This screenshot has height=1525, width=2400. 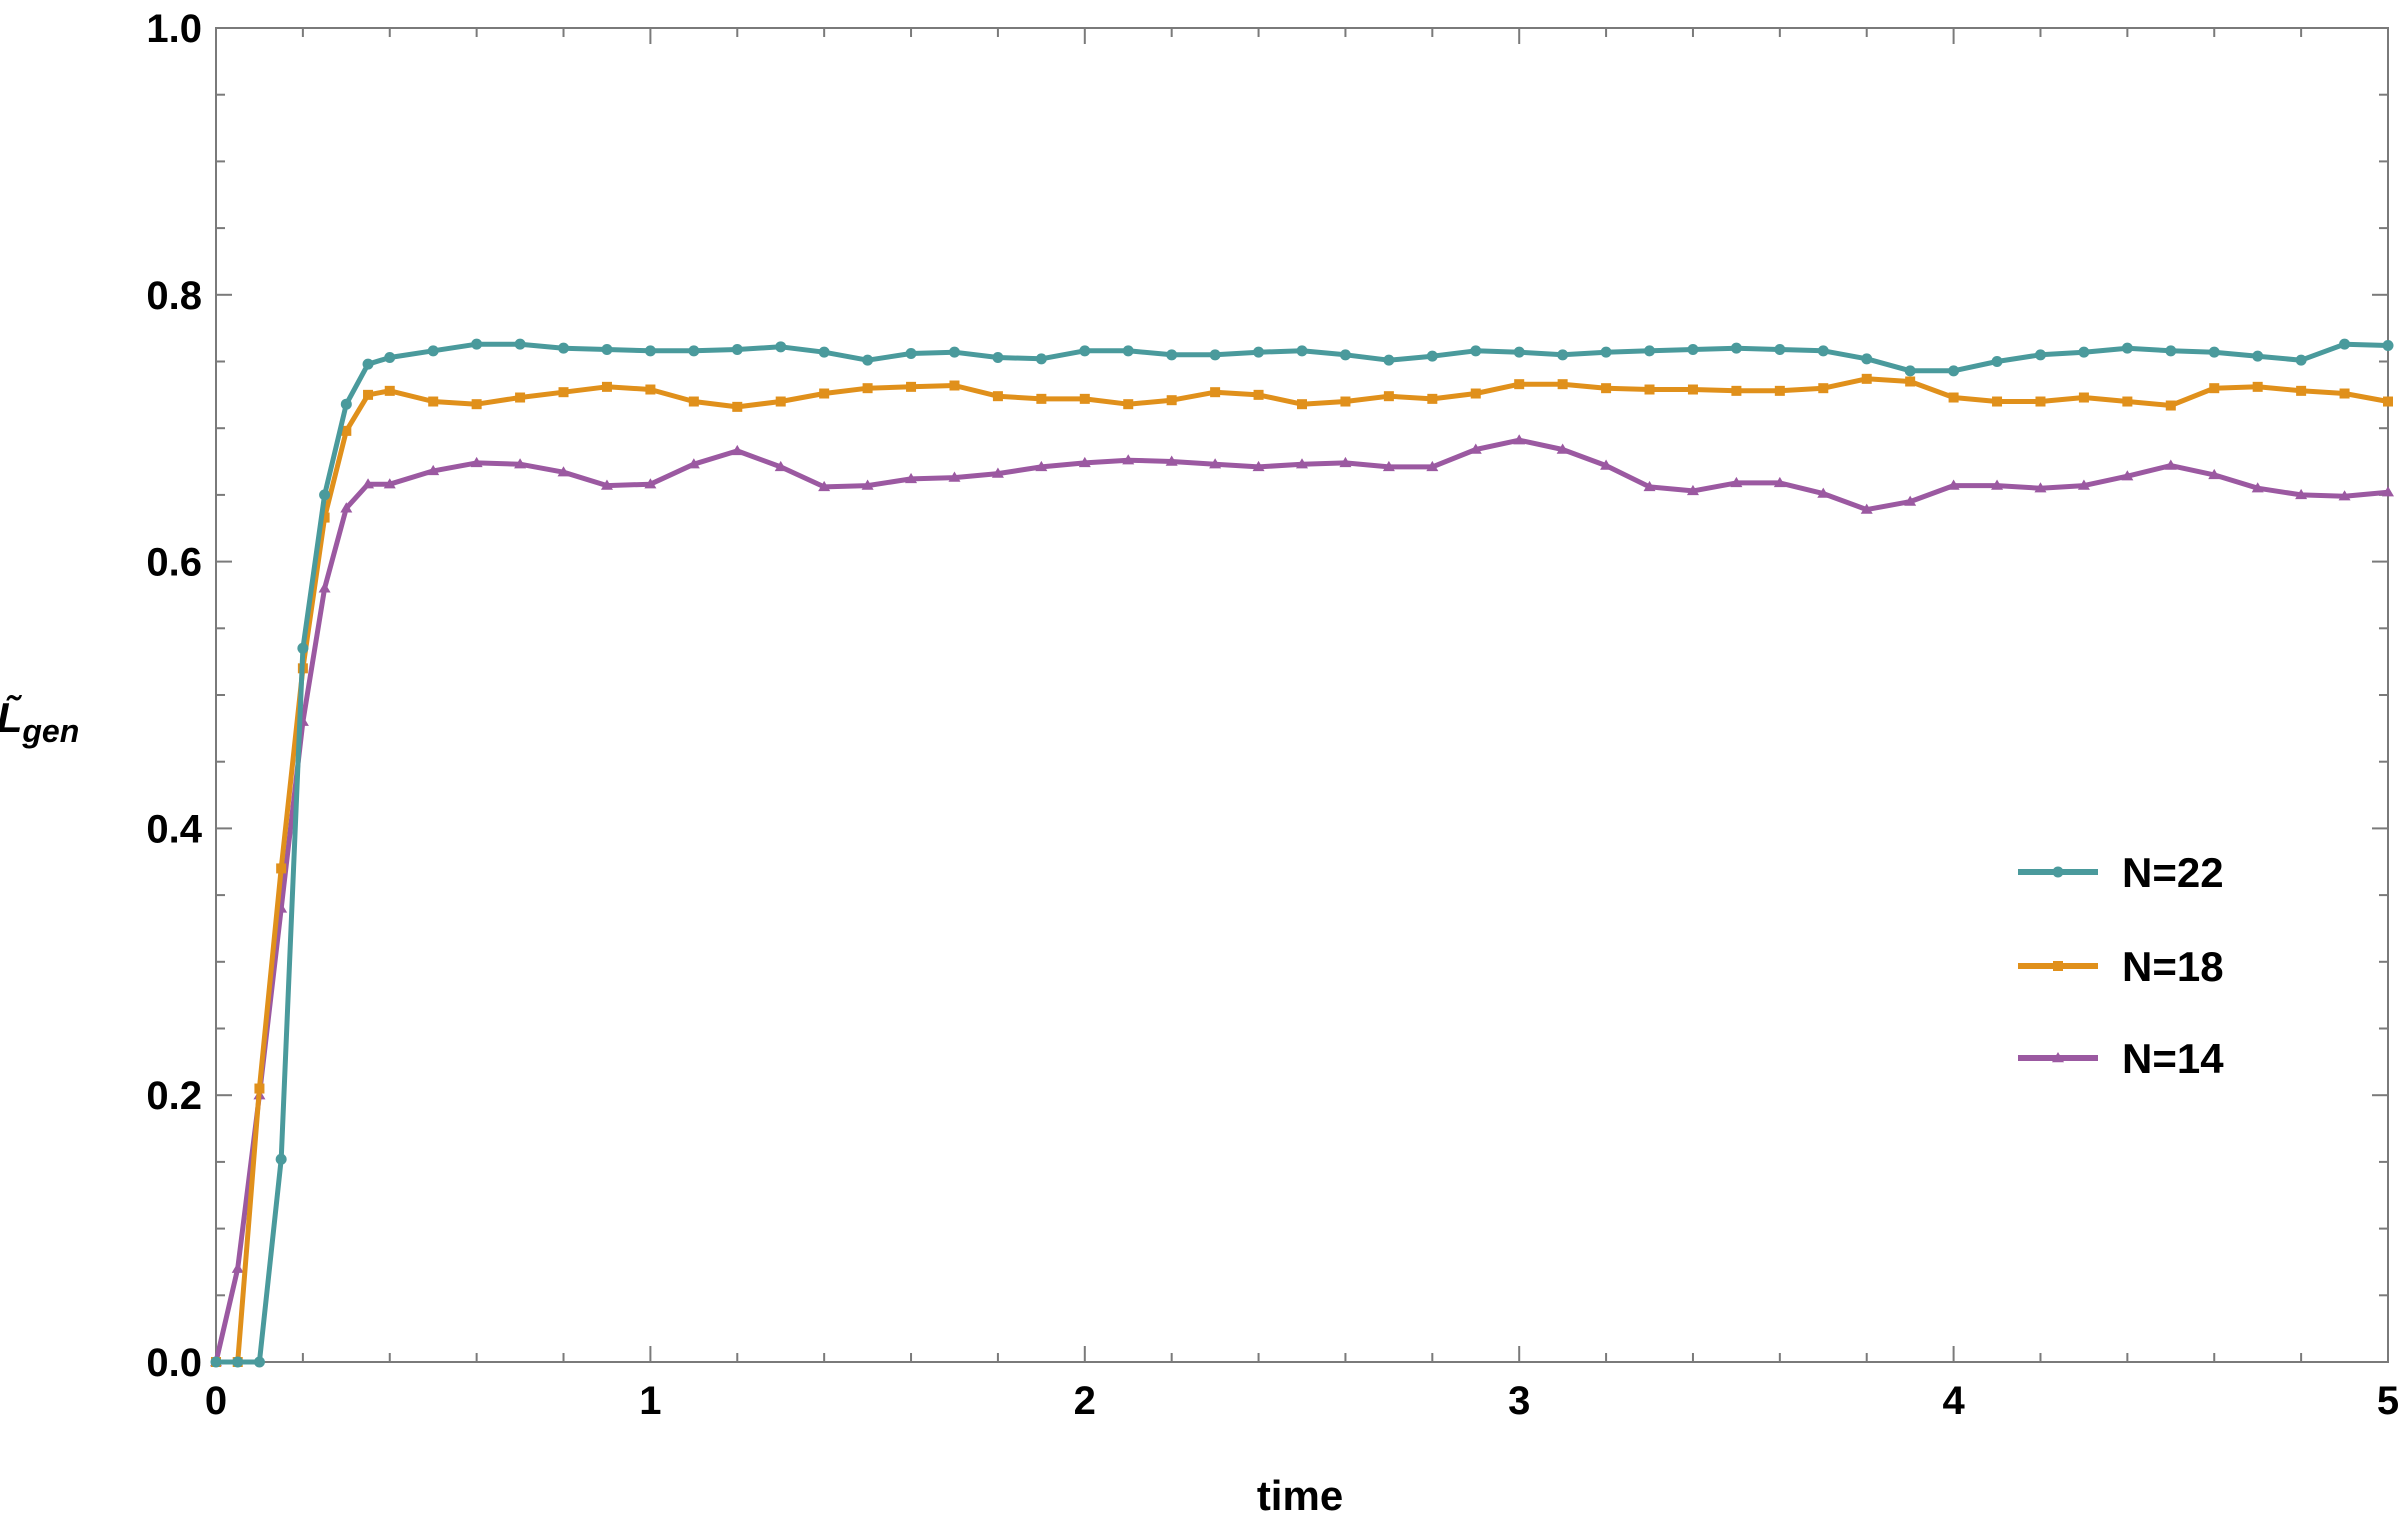 What do you see at coordinates (2173, 1058) in the screenshot?
I see `legend-label-n-14: N=14` at bounding box center [2173, 1058].